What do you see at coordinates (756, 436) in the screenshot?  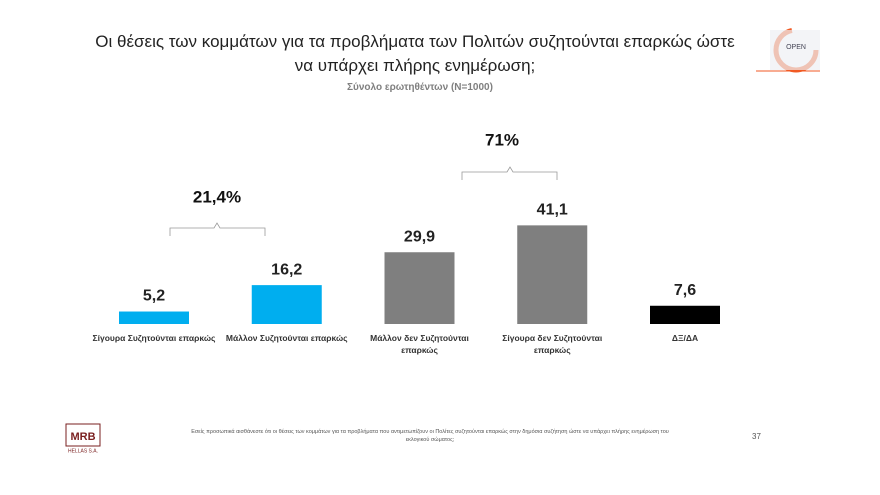 I see `page-number: 37` at bounding box center [756, 436].